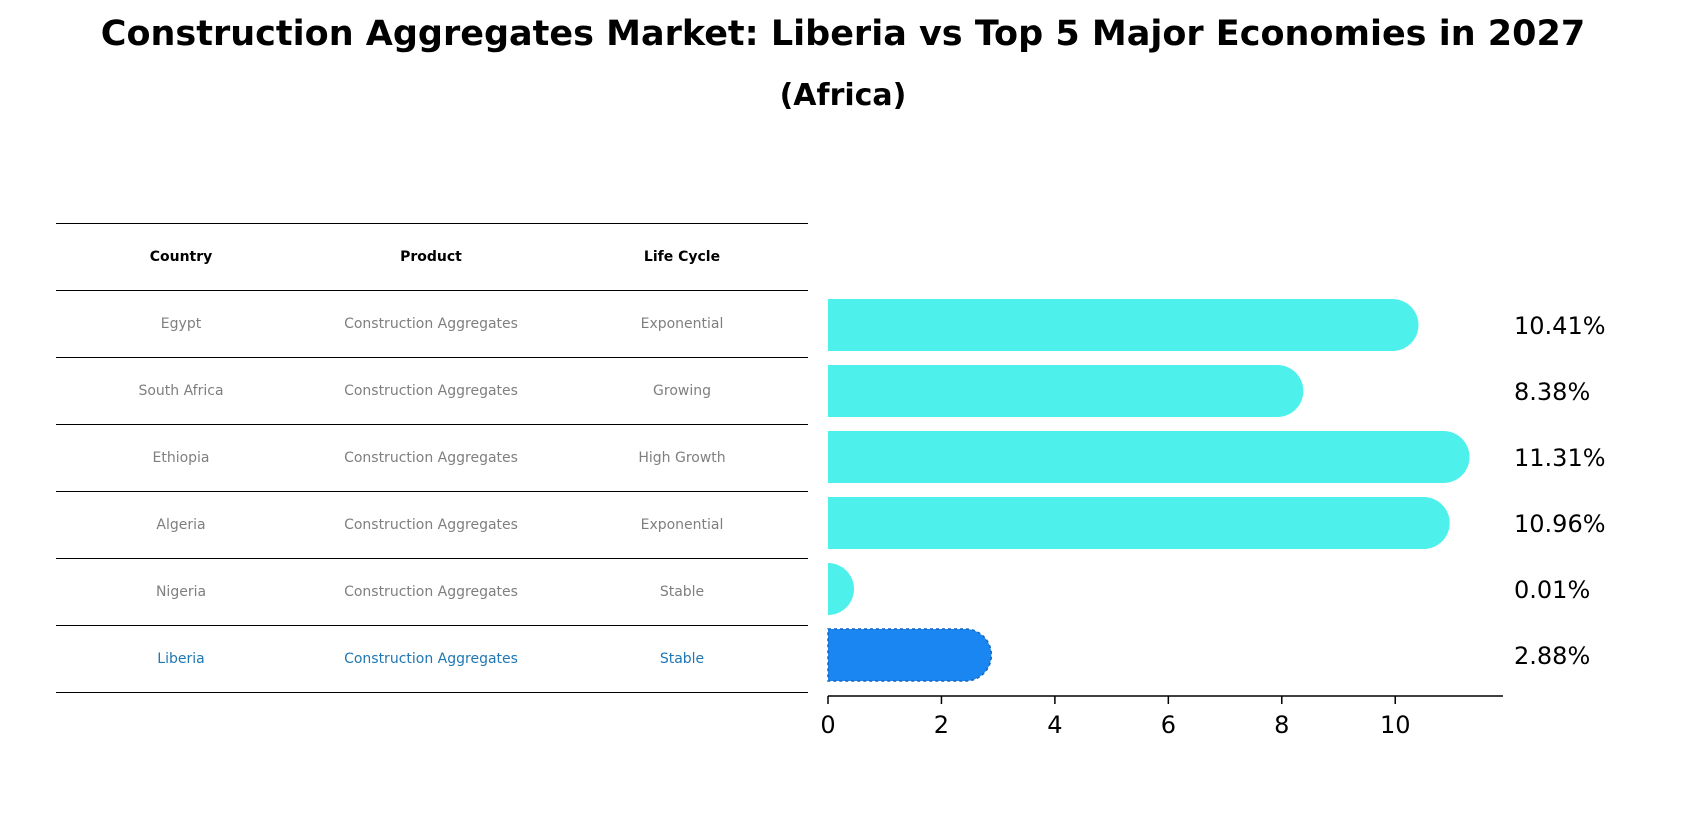 The width and height of the screenshot is (1686, 823). What do you see at coordinates (181, 391) in the screenshot?
I see `cell-country: South Africa` at bounding box center [181, 391].